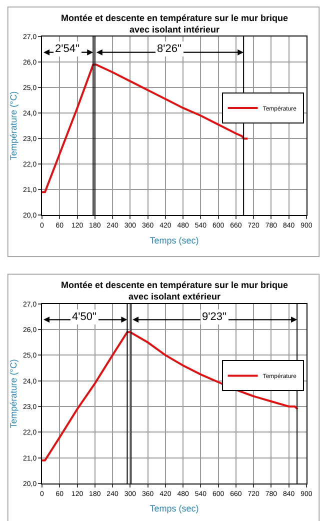  What do you see at coordinates (214, 317) in the screenshot?
I see `annotation: 9'23''` at bounding box center [214, 317].